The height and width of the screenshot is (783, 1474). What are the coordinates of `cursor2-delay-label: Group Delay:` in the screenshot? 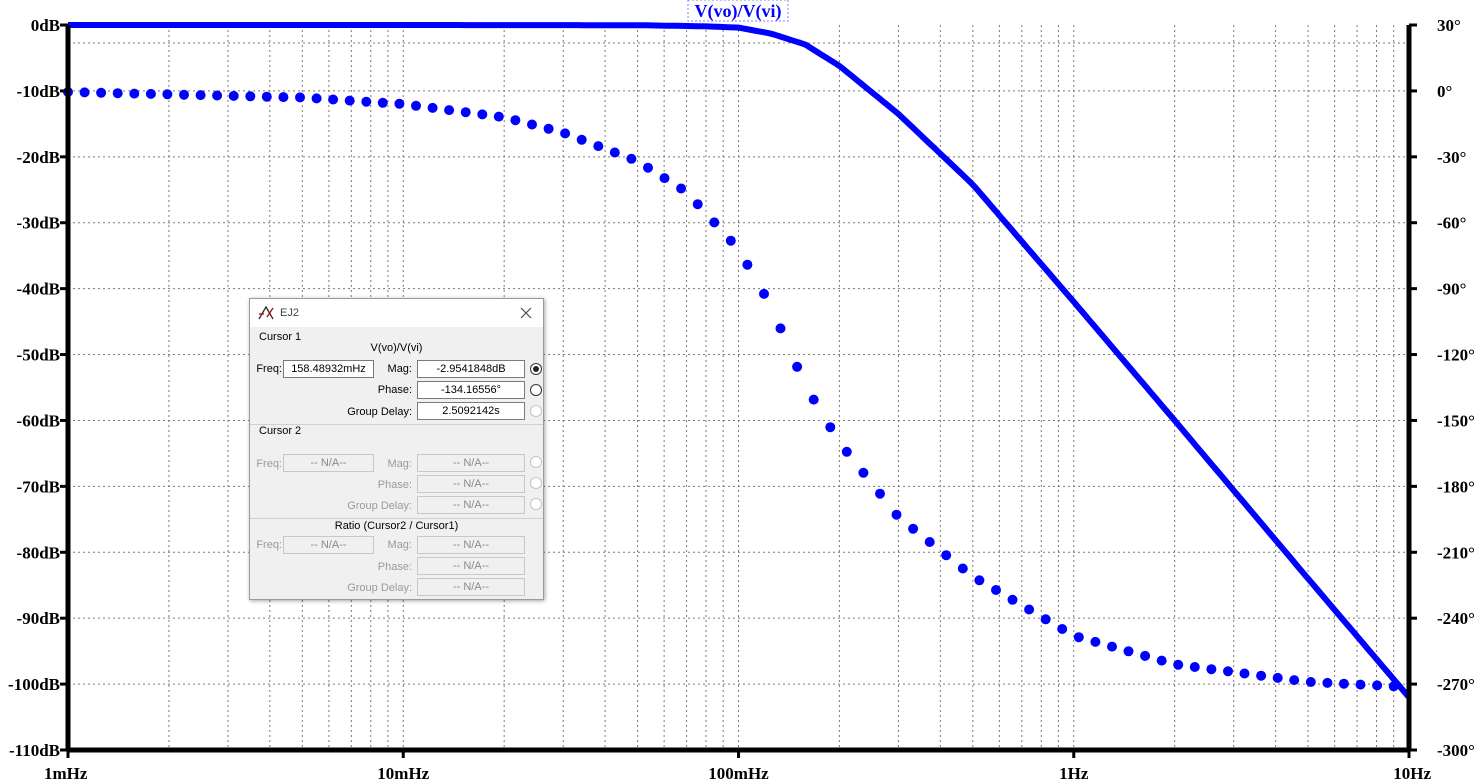 It's located at (379, 506).